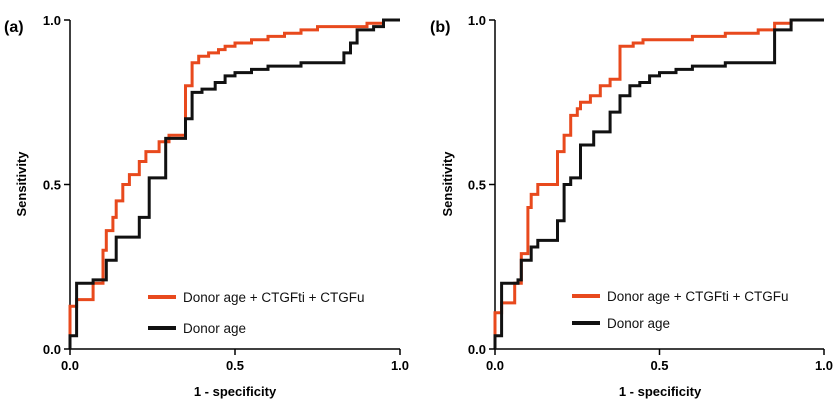  What do you see at coordinates (824, 365) in the screenshot?
I see `panel-b-x-tick-label: 1.0` at bounding box center [824, 365].